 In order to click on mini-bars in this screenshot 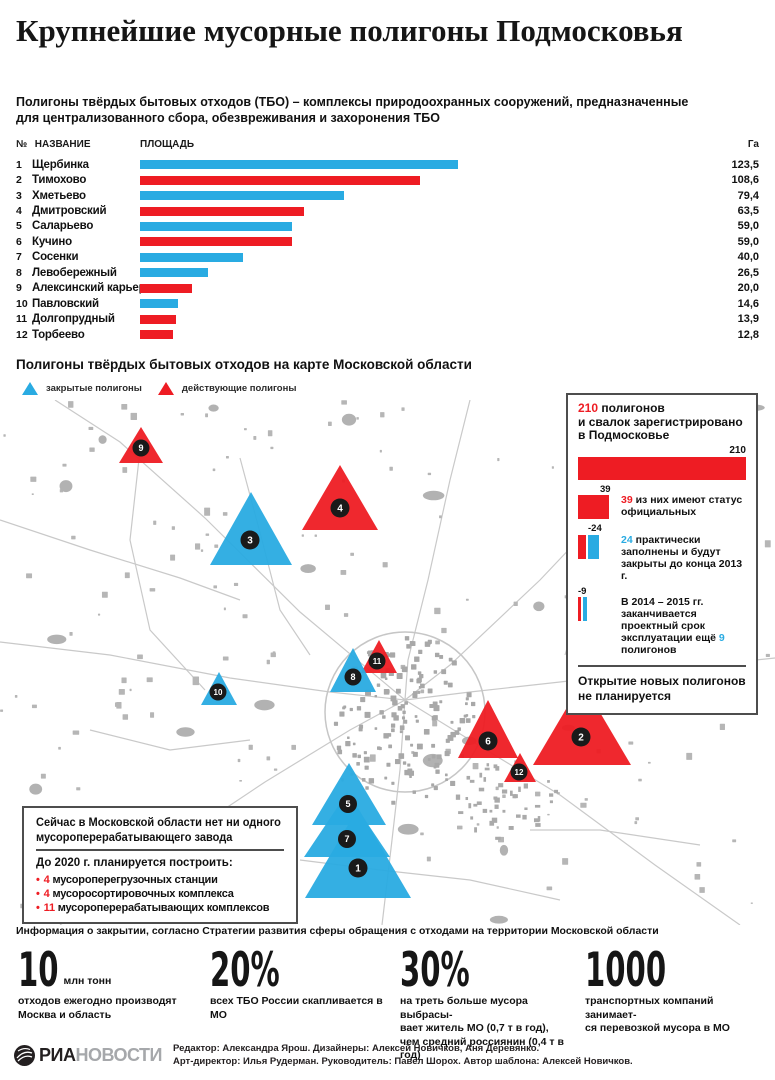, I will do `click(596, 507)`.